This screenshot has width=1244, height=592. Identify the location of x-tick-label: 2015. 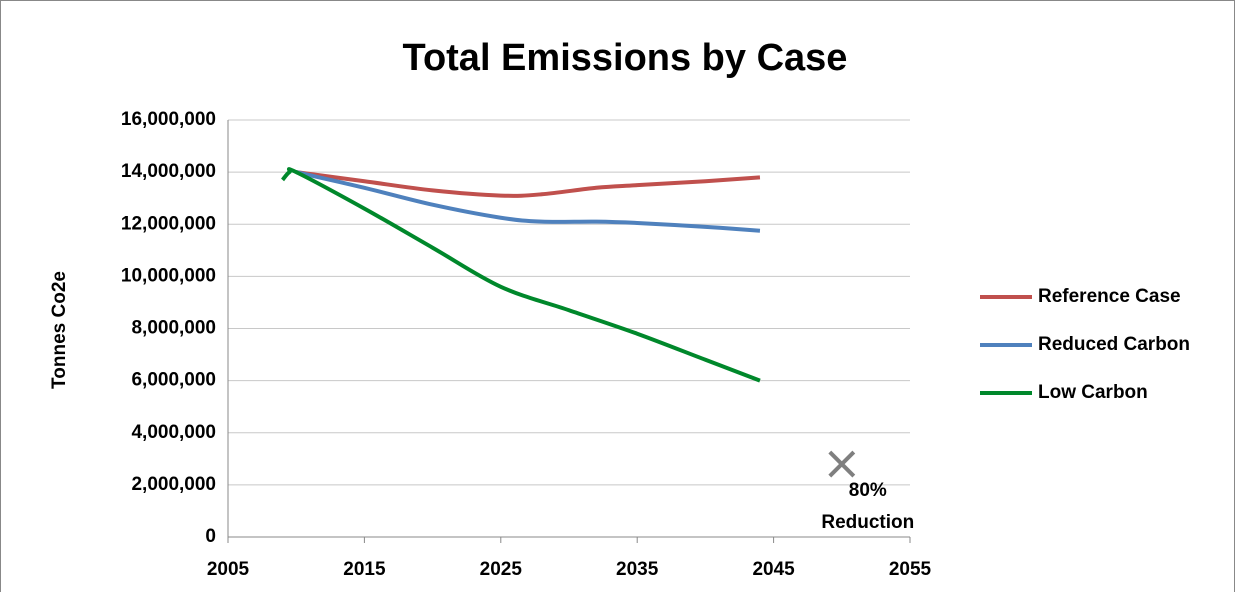
(364, 569).